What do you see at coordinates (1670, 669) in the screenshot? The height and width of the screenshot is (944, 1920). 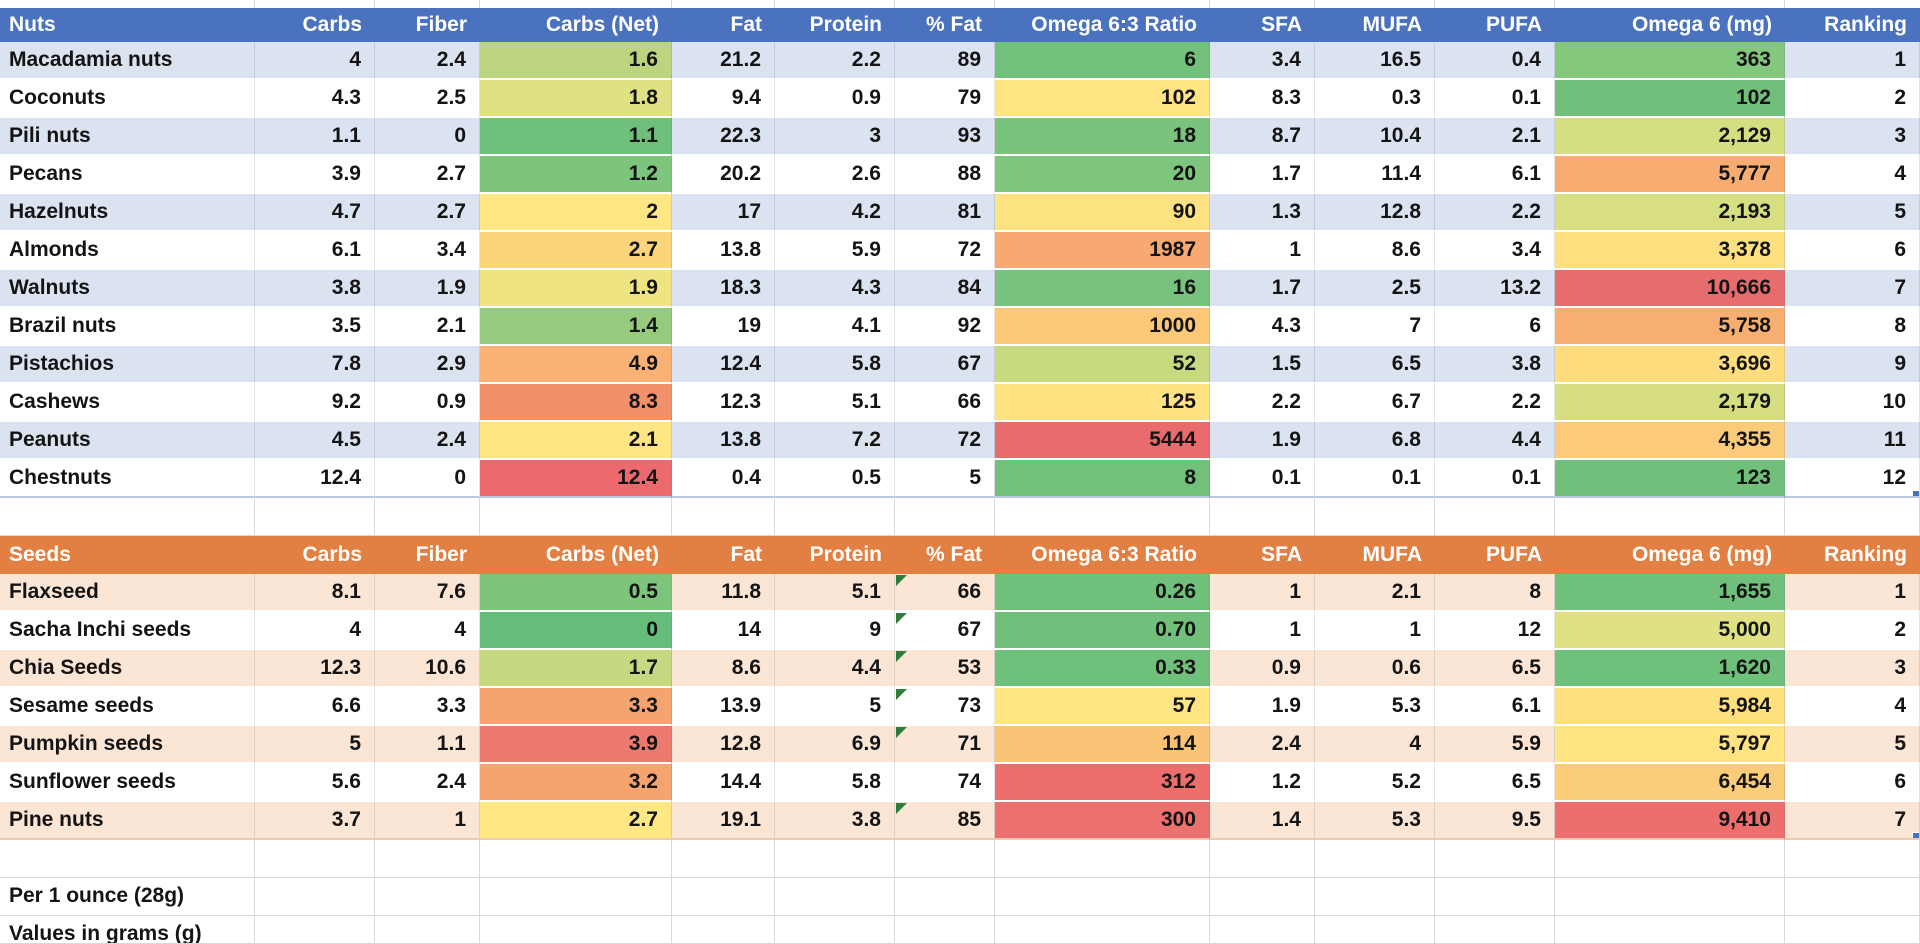 I see `cell-omega6: 1,620` at bounding box center [1670, 669].